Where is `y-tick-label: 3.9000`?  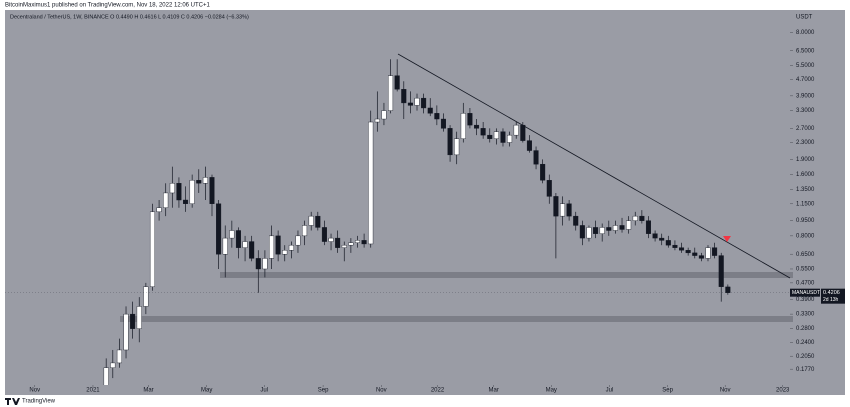
y-tick-label: 3.9000 is located at coordinates (805, 96).